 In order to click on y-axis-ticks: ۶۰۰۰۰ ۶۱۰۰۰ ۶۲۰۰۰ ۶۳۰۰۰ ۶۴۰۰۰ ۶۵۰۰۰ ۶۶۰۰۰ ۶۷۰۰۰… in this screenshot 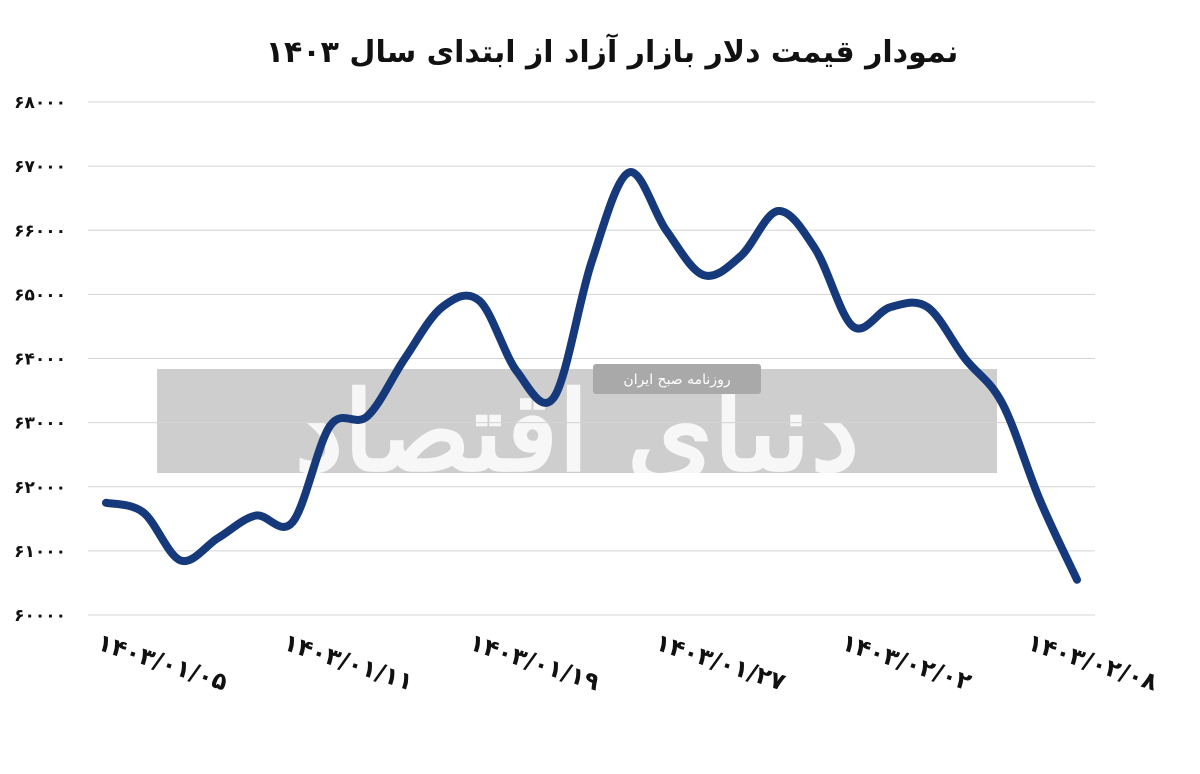, I will do `click(40, 359)`.